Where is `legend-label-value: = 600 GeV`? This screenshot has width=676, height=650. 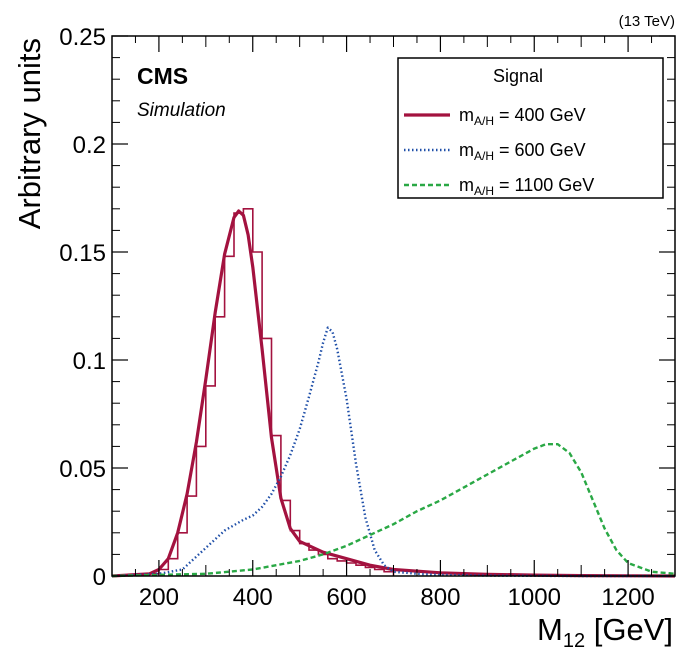 legend-label-value: = 600 GeV is located at coordinates (540, 150).